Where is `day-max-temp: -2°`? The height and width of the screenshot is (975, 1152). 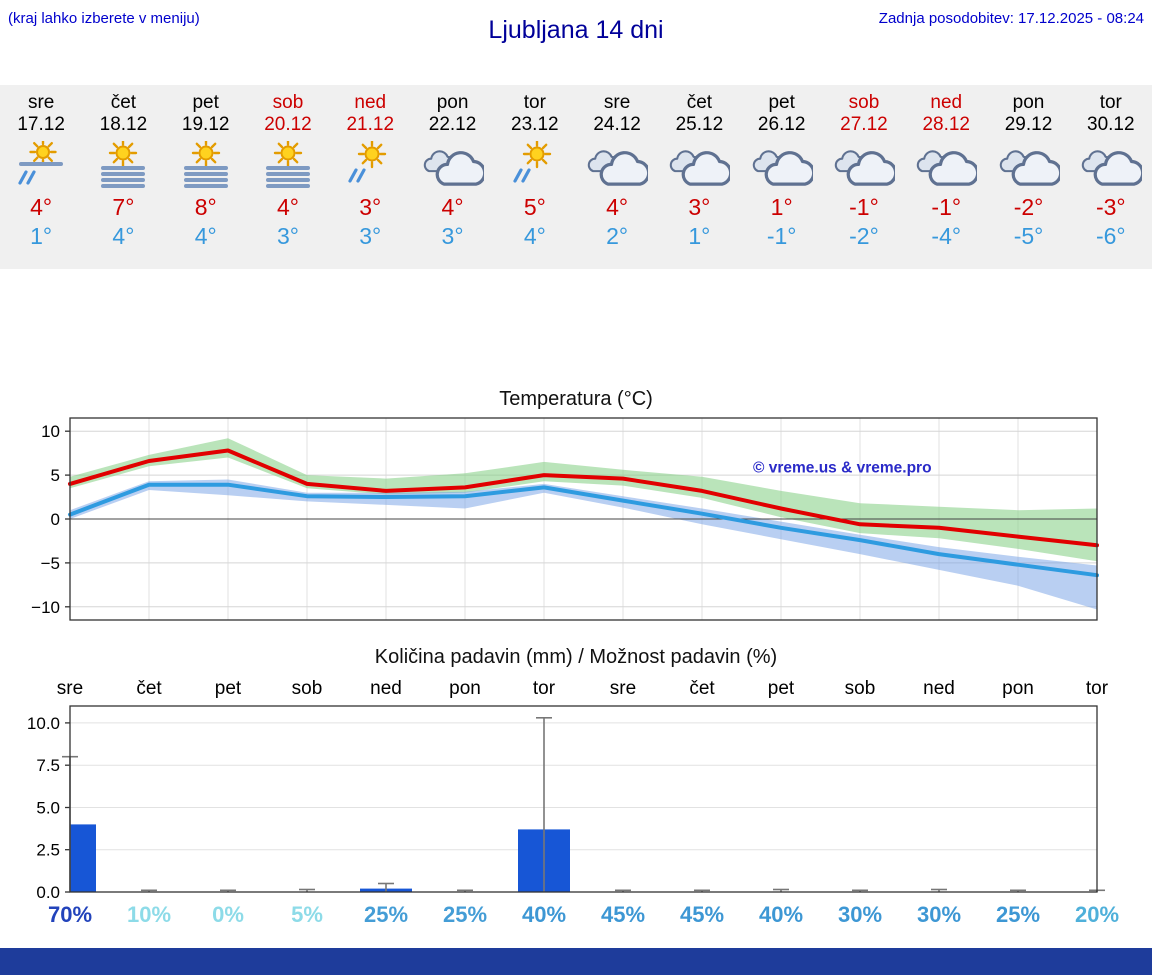
day-max-temp: -2° is located at coordinates (1028, 207).